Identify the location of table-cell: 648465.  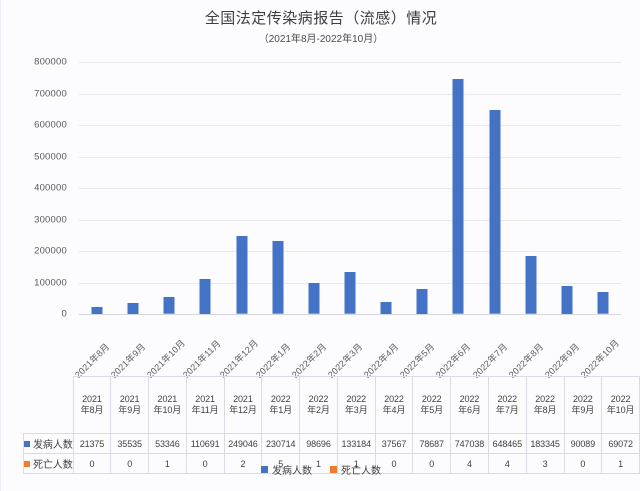
(507, 443).